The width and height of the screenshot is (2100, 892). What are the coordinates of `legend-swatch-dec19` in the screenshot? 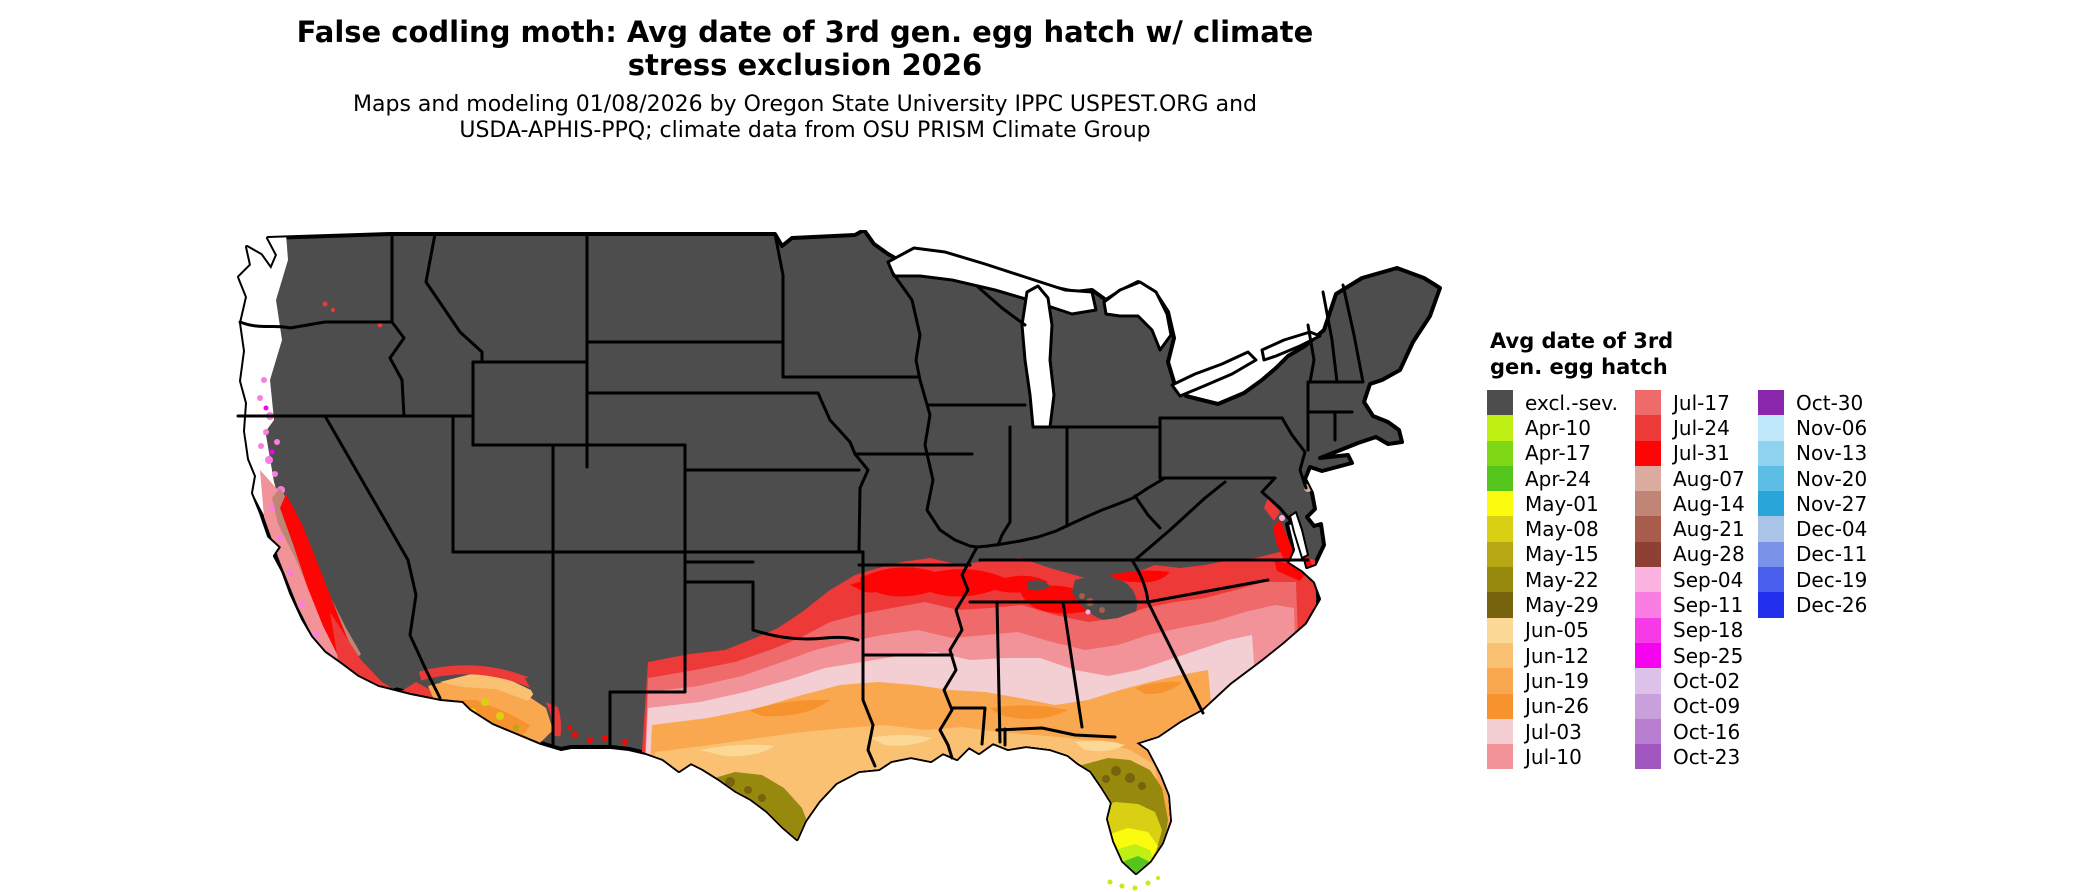 It's located at (1771, 580).